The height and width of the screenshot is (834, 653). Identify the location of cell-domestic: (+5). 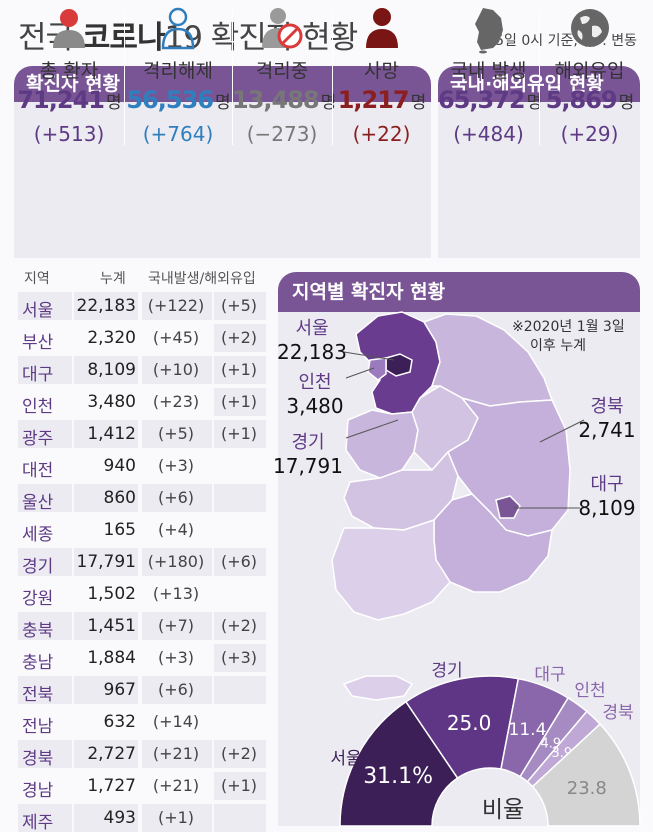
(176, 433).